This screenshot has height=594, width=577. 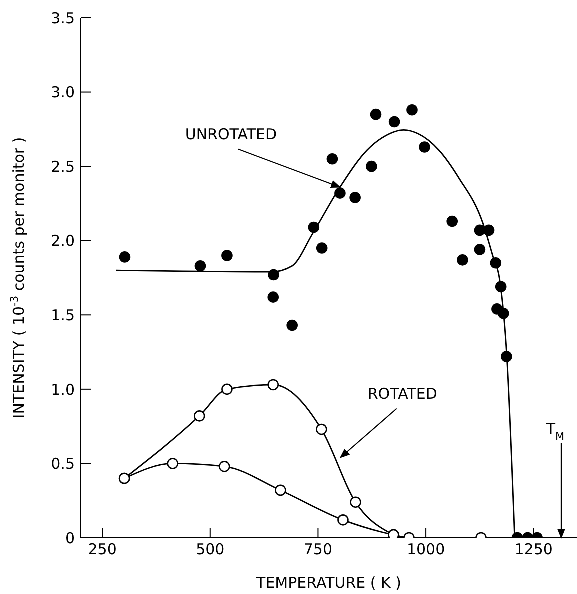 What do you see at coordinates (231, 134) in the screenshot?
I see `annotation: UNROTATED` at bounding box center [231, 134].